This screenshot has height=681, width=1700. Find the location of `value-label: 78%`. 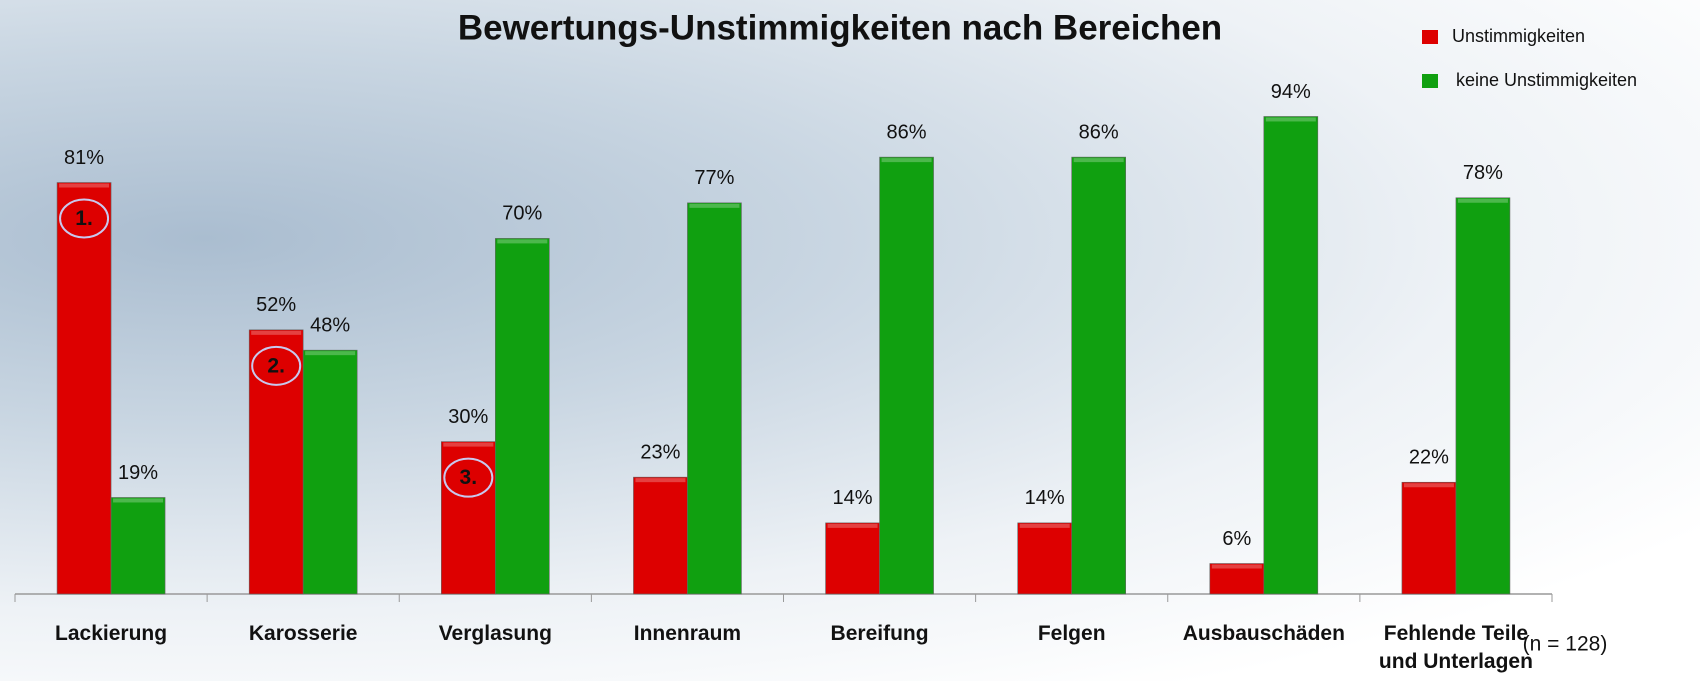

value-label: 78% is located at coordinates (1483, 173).